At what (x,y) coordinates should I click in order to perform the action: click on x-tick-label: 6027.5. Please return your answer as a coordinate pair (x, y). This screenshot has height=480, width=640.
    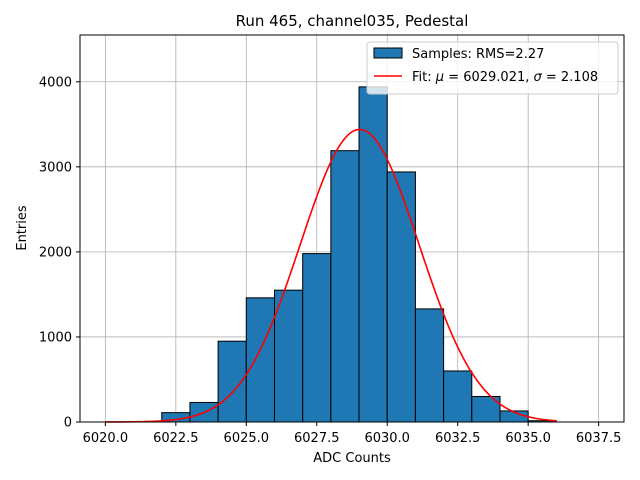
    Looking at the image, I should click on (317, 438).